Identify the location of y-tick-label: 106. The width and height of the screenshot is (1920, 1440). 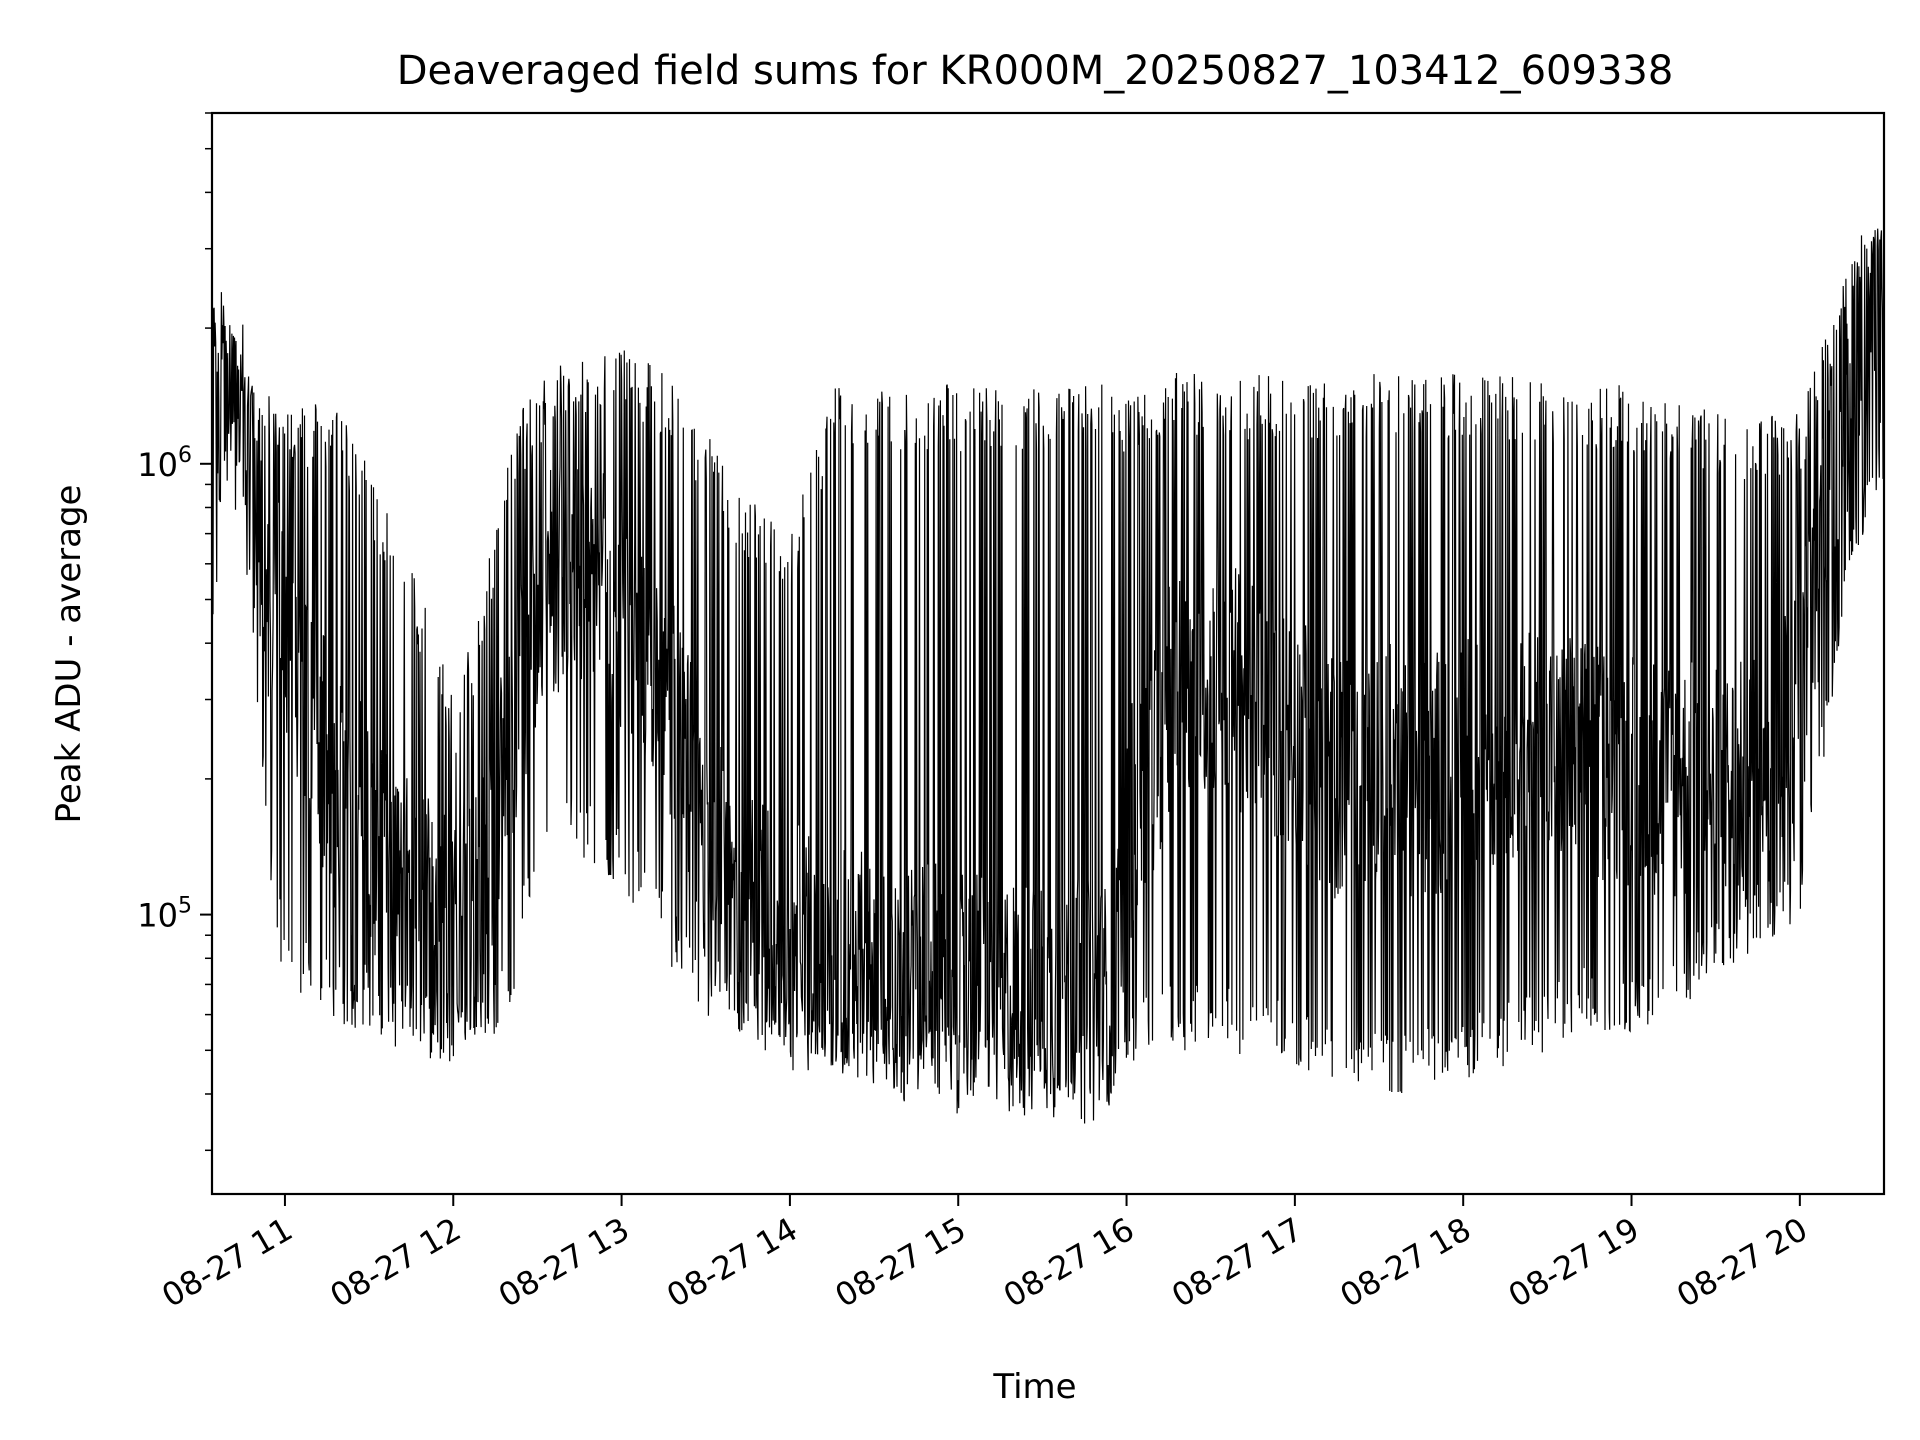
(164, 463).